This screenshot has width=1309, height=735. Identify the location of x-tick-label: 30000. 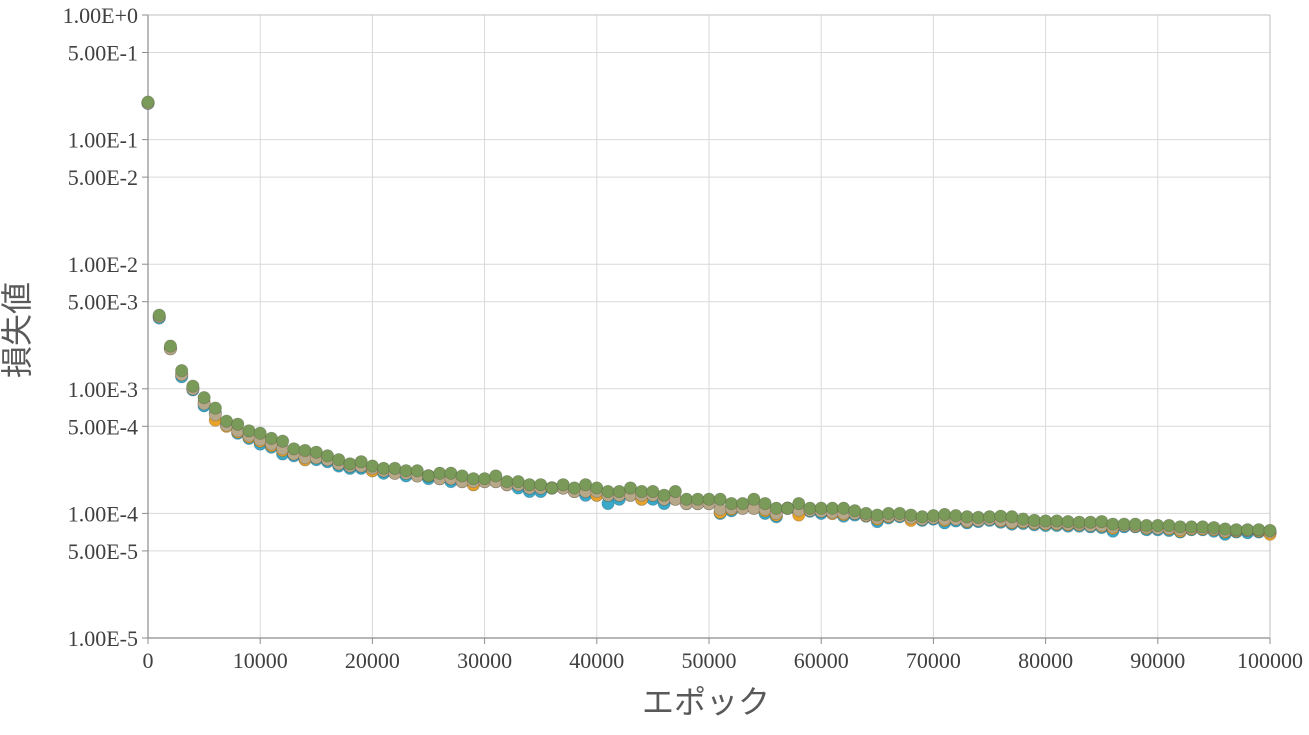
(484, 660).